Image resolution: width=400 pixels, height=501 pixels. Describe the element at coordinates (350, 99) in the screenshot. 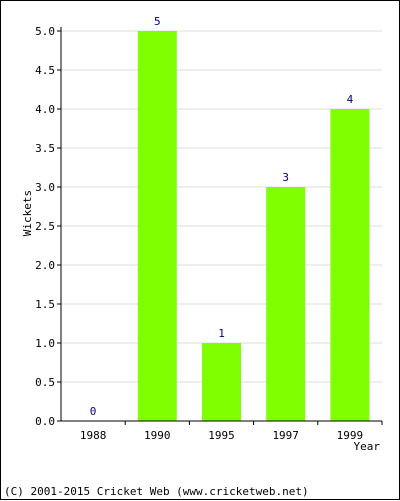

I see `bar-value-label: 4` at that location.